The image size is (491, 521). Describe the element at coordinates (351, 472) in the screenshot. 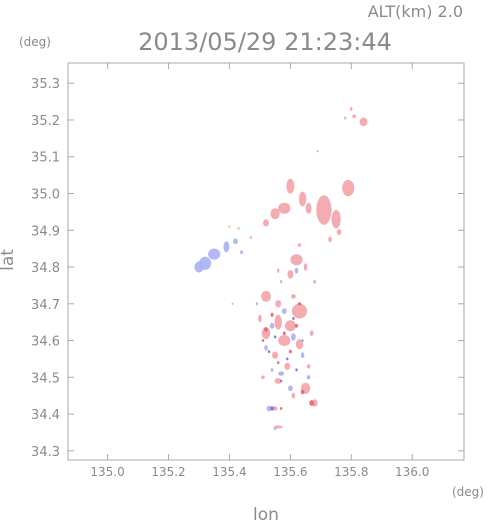

I see `x-tick-label: 135.8` at that location.